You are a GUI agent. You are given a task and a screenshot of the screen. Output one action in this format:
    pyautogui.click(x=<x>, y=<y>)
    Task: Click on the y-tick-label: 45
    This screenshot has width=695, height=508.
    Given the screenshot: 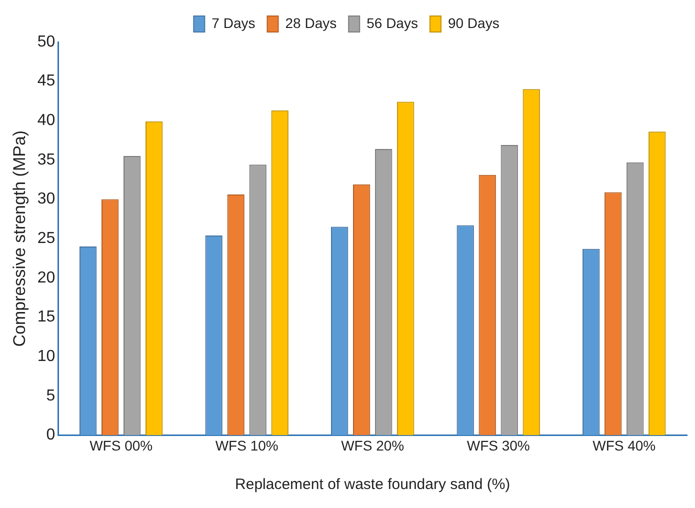 What is the action you would take?
    pyautogui.click(x=46, y=81)
    